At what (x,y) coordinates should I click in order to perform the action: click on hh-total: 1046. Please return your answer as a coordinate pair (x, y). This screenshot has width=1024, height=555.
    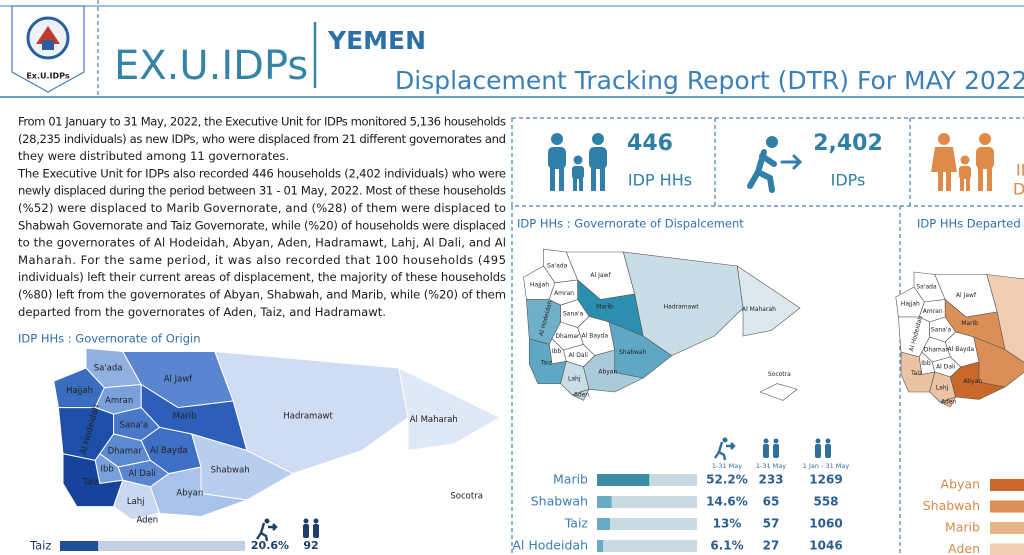
    Looking at the image, I should click on (825, 546).